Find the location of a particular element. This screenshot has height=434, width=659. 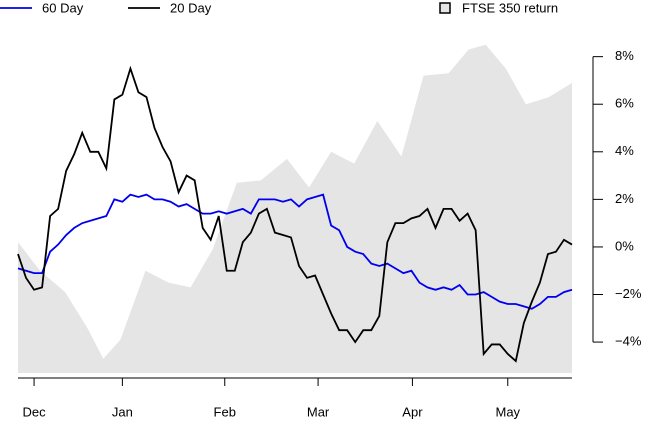

y-tick-label: 2% is located at coordinates (624, 198).